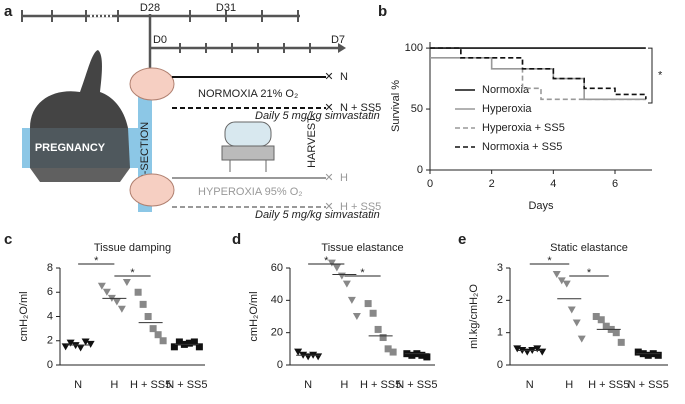 The width and height of the screenshot is (685, 404). Describe the element at coordinates (50, 316) in the screenshot. I see `y-tick-label: 4` at that location.